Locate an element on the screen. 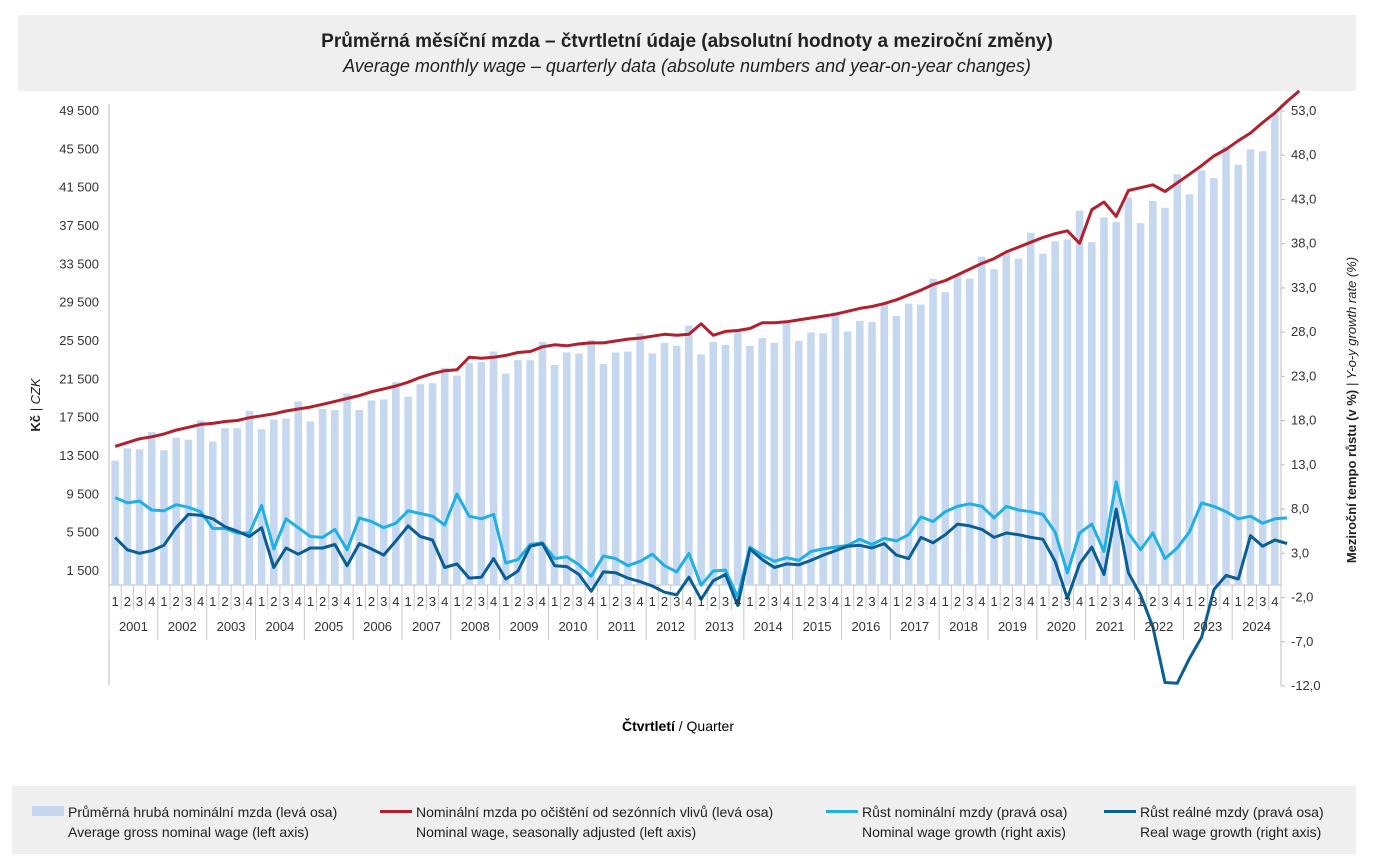 This screenshot has width=1374, height=865. left-tick-label: 49 500 is located at coordinates (79, 110).